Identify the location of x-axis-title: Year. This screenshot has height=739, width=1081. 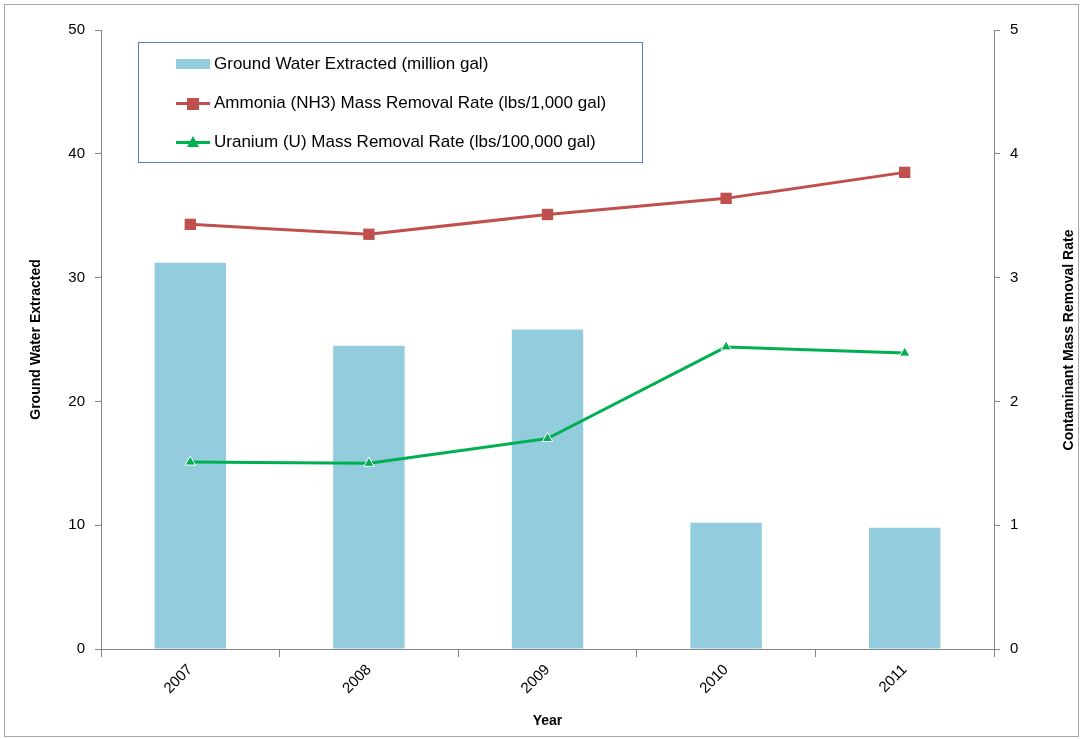
(547, 720).